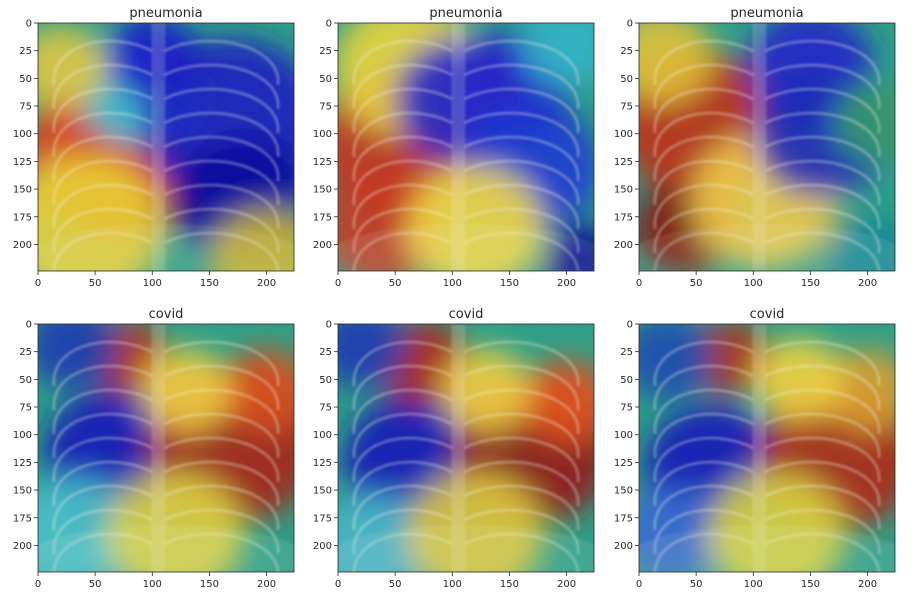 Image resolution: width=916 pixels, height=600 pixels. I want to click on heatmap-panel-4: covid 0 50 100 150 200 0 25 50 75 100 125 150 175 200, so click(154, 448).